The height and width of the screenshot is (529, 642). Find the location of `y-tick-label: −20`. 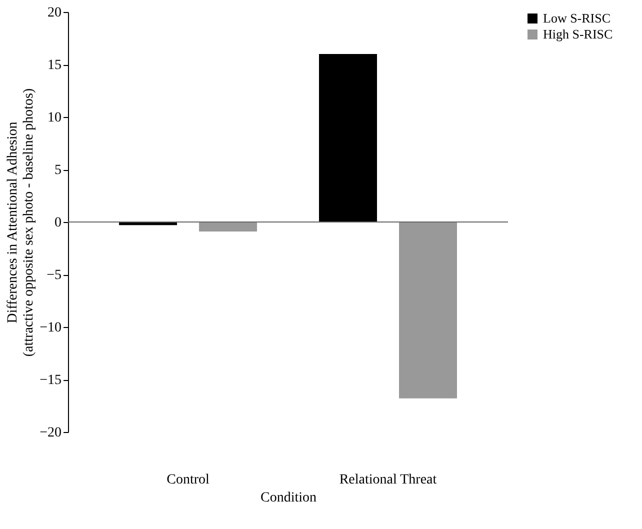

y-tick-label: −20 is located at coordinates (51, 433).